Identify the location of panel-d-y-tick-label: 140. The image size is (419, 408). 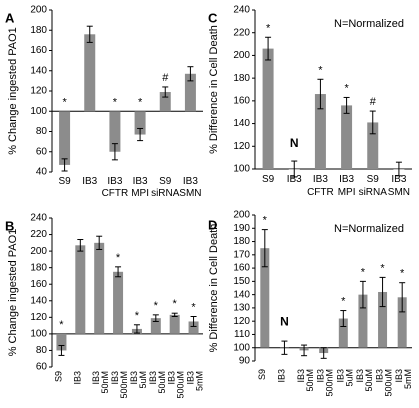
(241, 294).